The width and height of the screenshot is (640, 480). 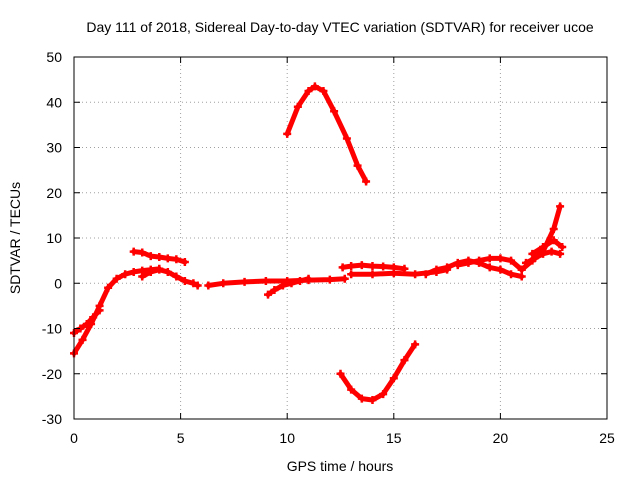 What do you see at coordinates (74, 438) in the screenshot?
I see `x-tick-label: 0` at bounding box center [74, 438].